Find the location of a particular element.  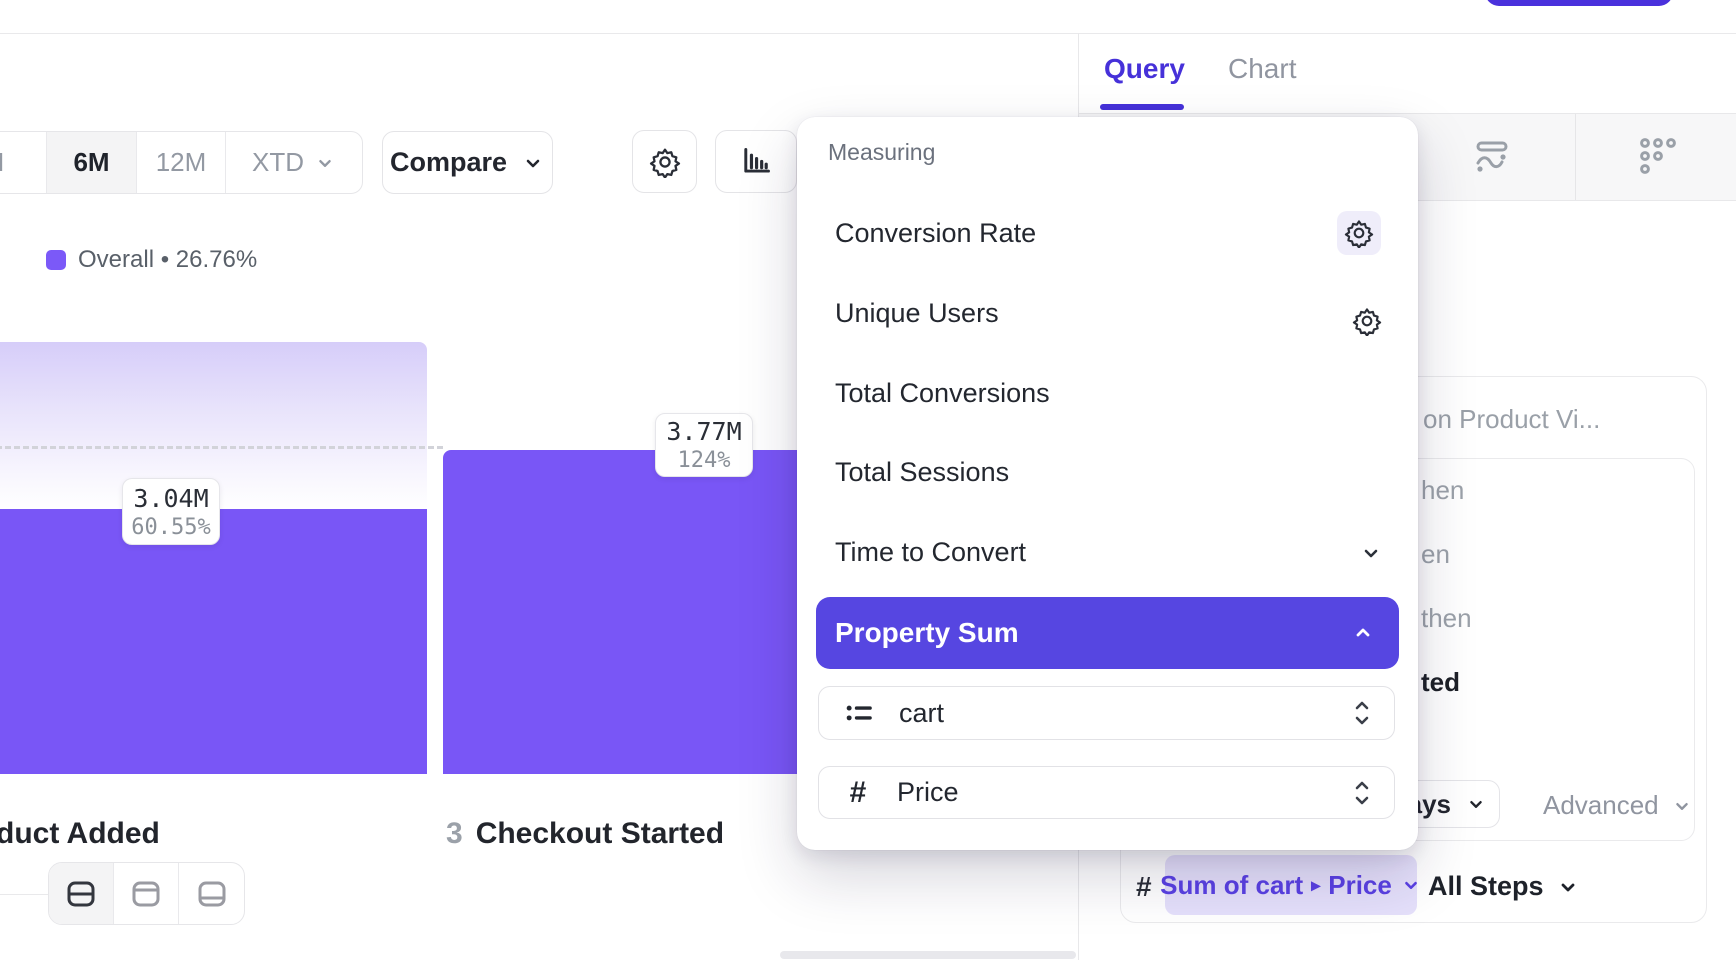

steps-grid-button is located at coordinates (1658, 157).